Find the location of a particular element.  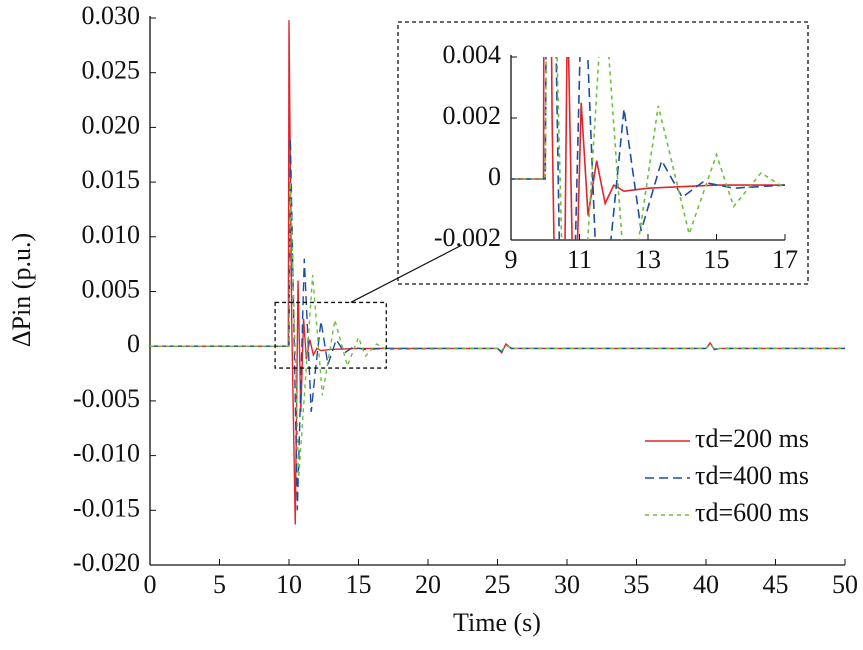

y-tick-label: 0.015 is located at coordinates (111, 179).